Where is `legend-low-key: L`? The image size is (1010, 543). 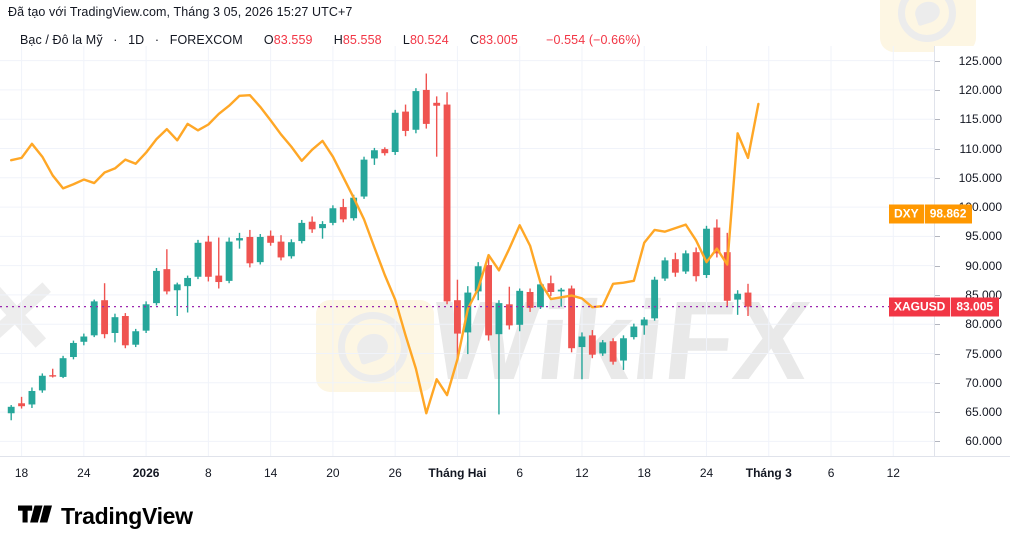 legend-low-key: L is located at coordinates (406, 40).